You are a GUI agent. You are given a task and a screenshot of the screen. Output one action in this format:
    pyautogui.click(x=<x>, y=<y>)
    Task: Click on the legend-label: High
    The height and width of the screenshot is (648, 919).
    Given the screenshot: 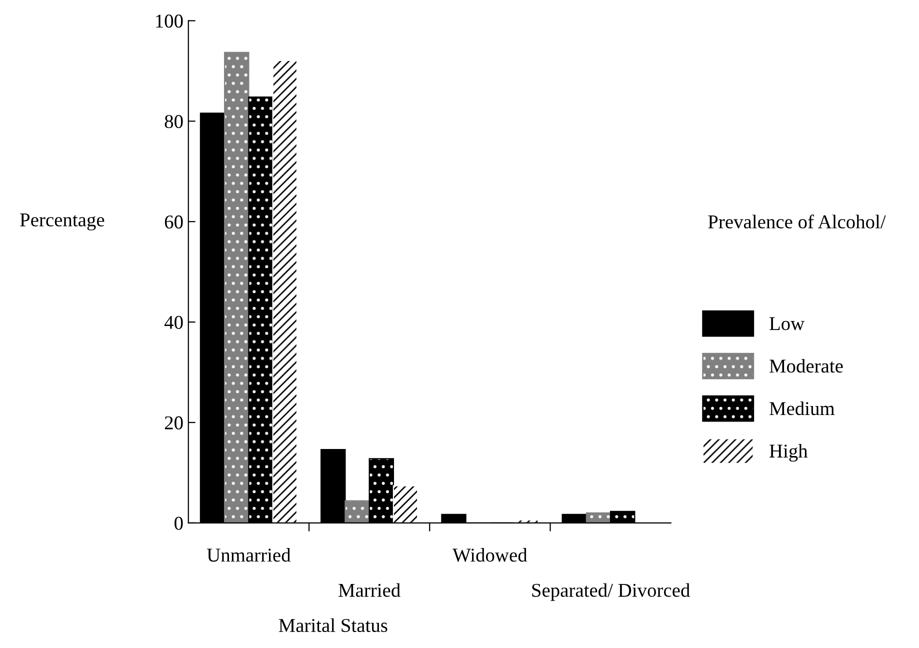 What is the action you would take?
    pyautogui.click(x=789, y=453)
    